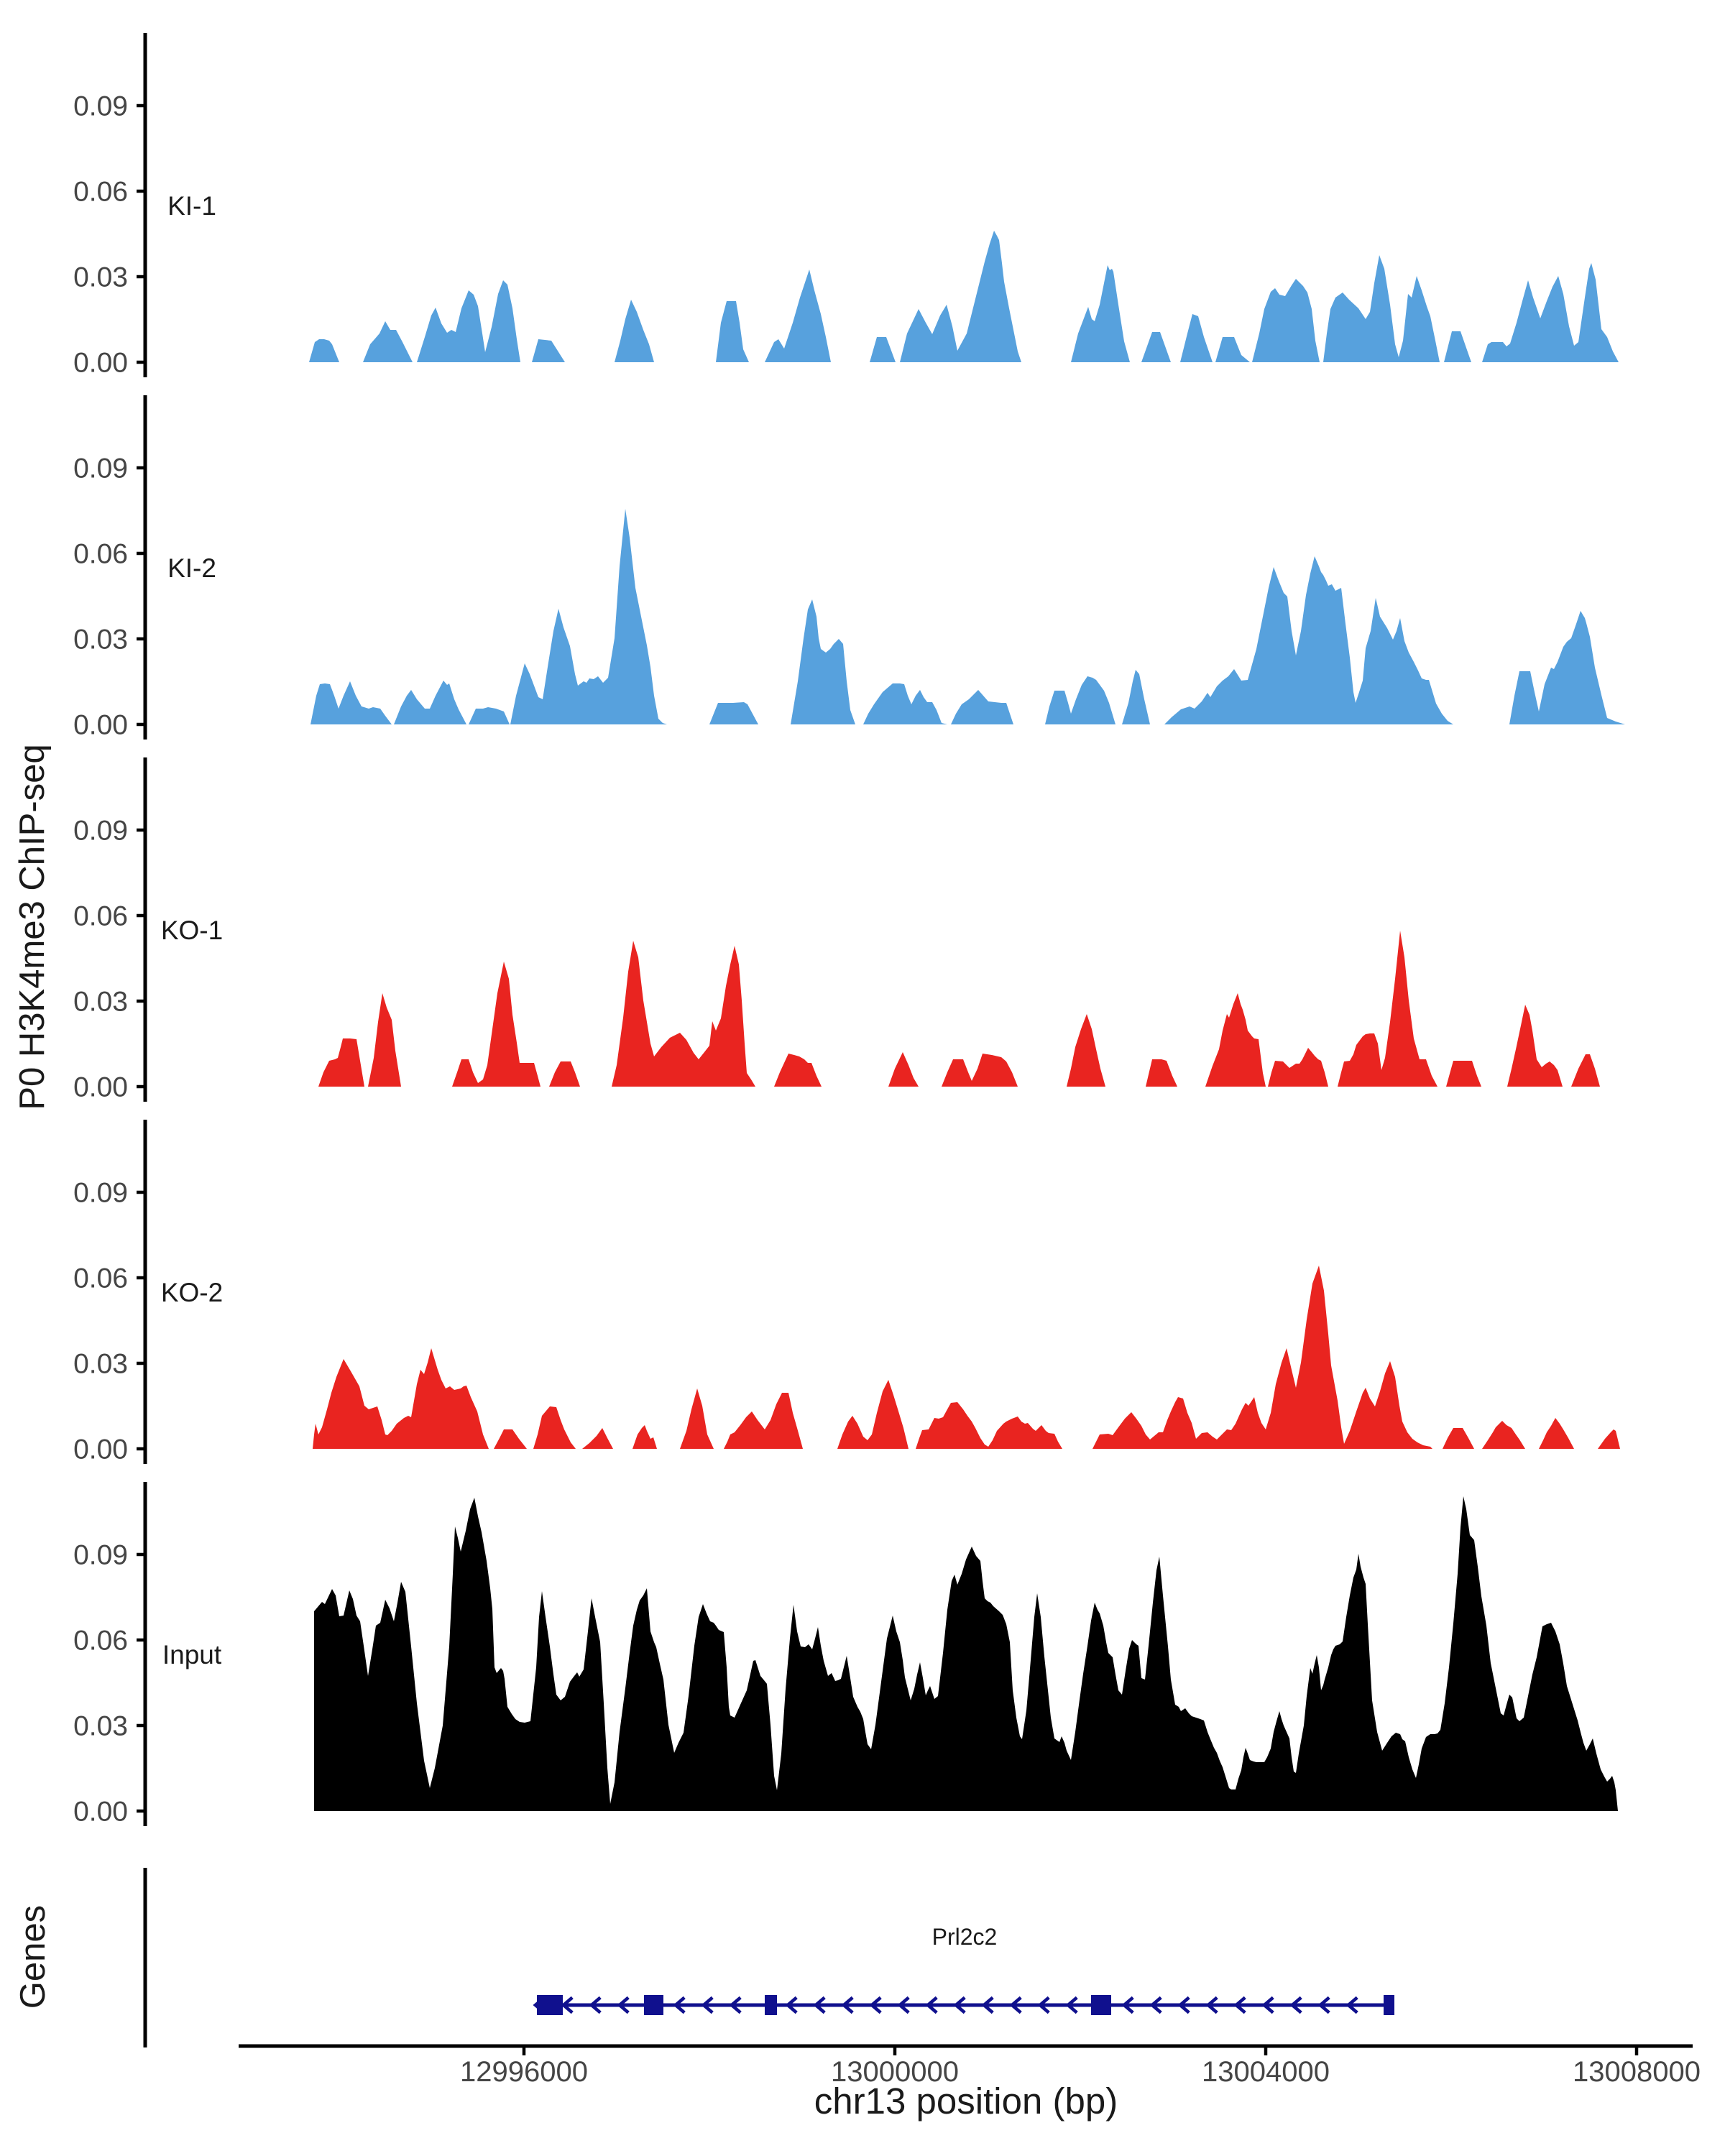 The image size is (1725, 2156). I want to click on svg-text: Prl2c2, so click(965, 1937).